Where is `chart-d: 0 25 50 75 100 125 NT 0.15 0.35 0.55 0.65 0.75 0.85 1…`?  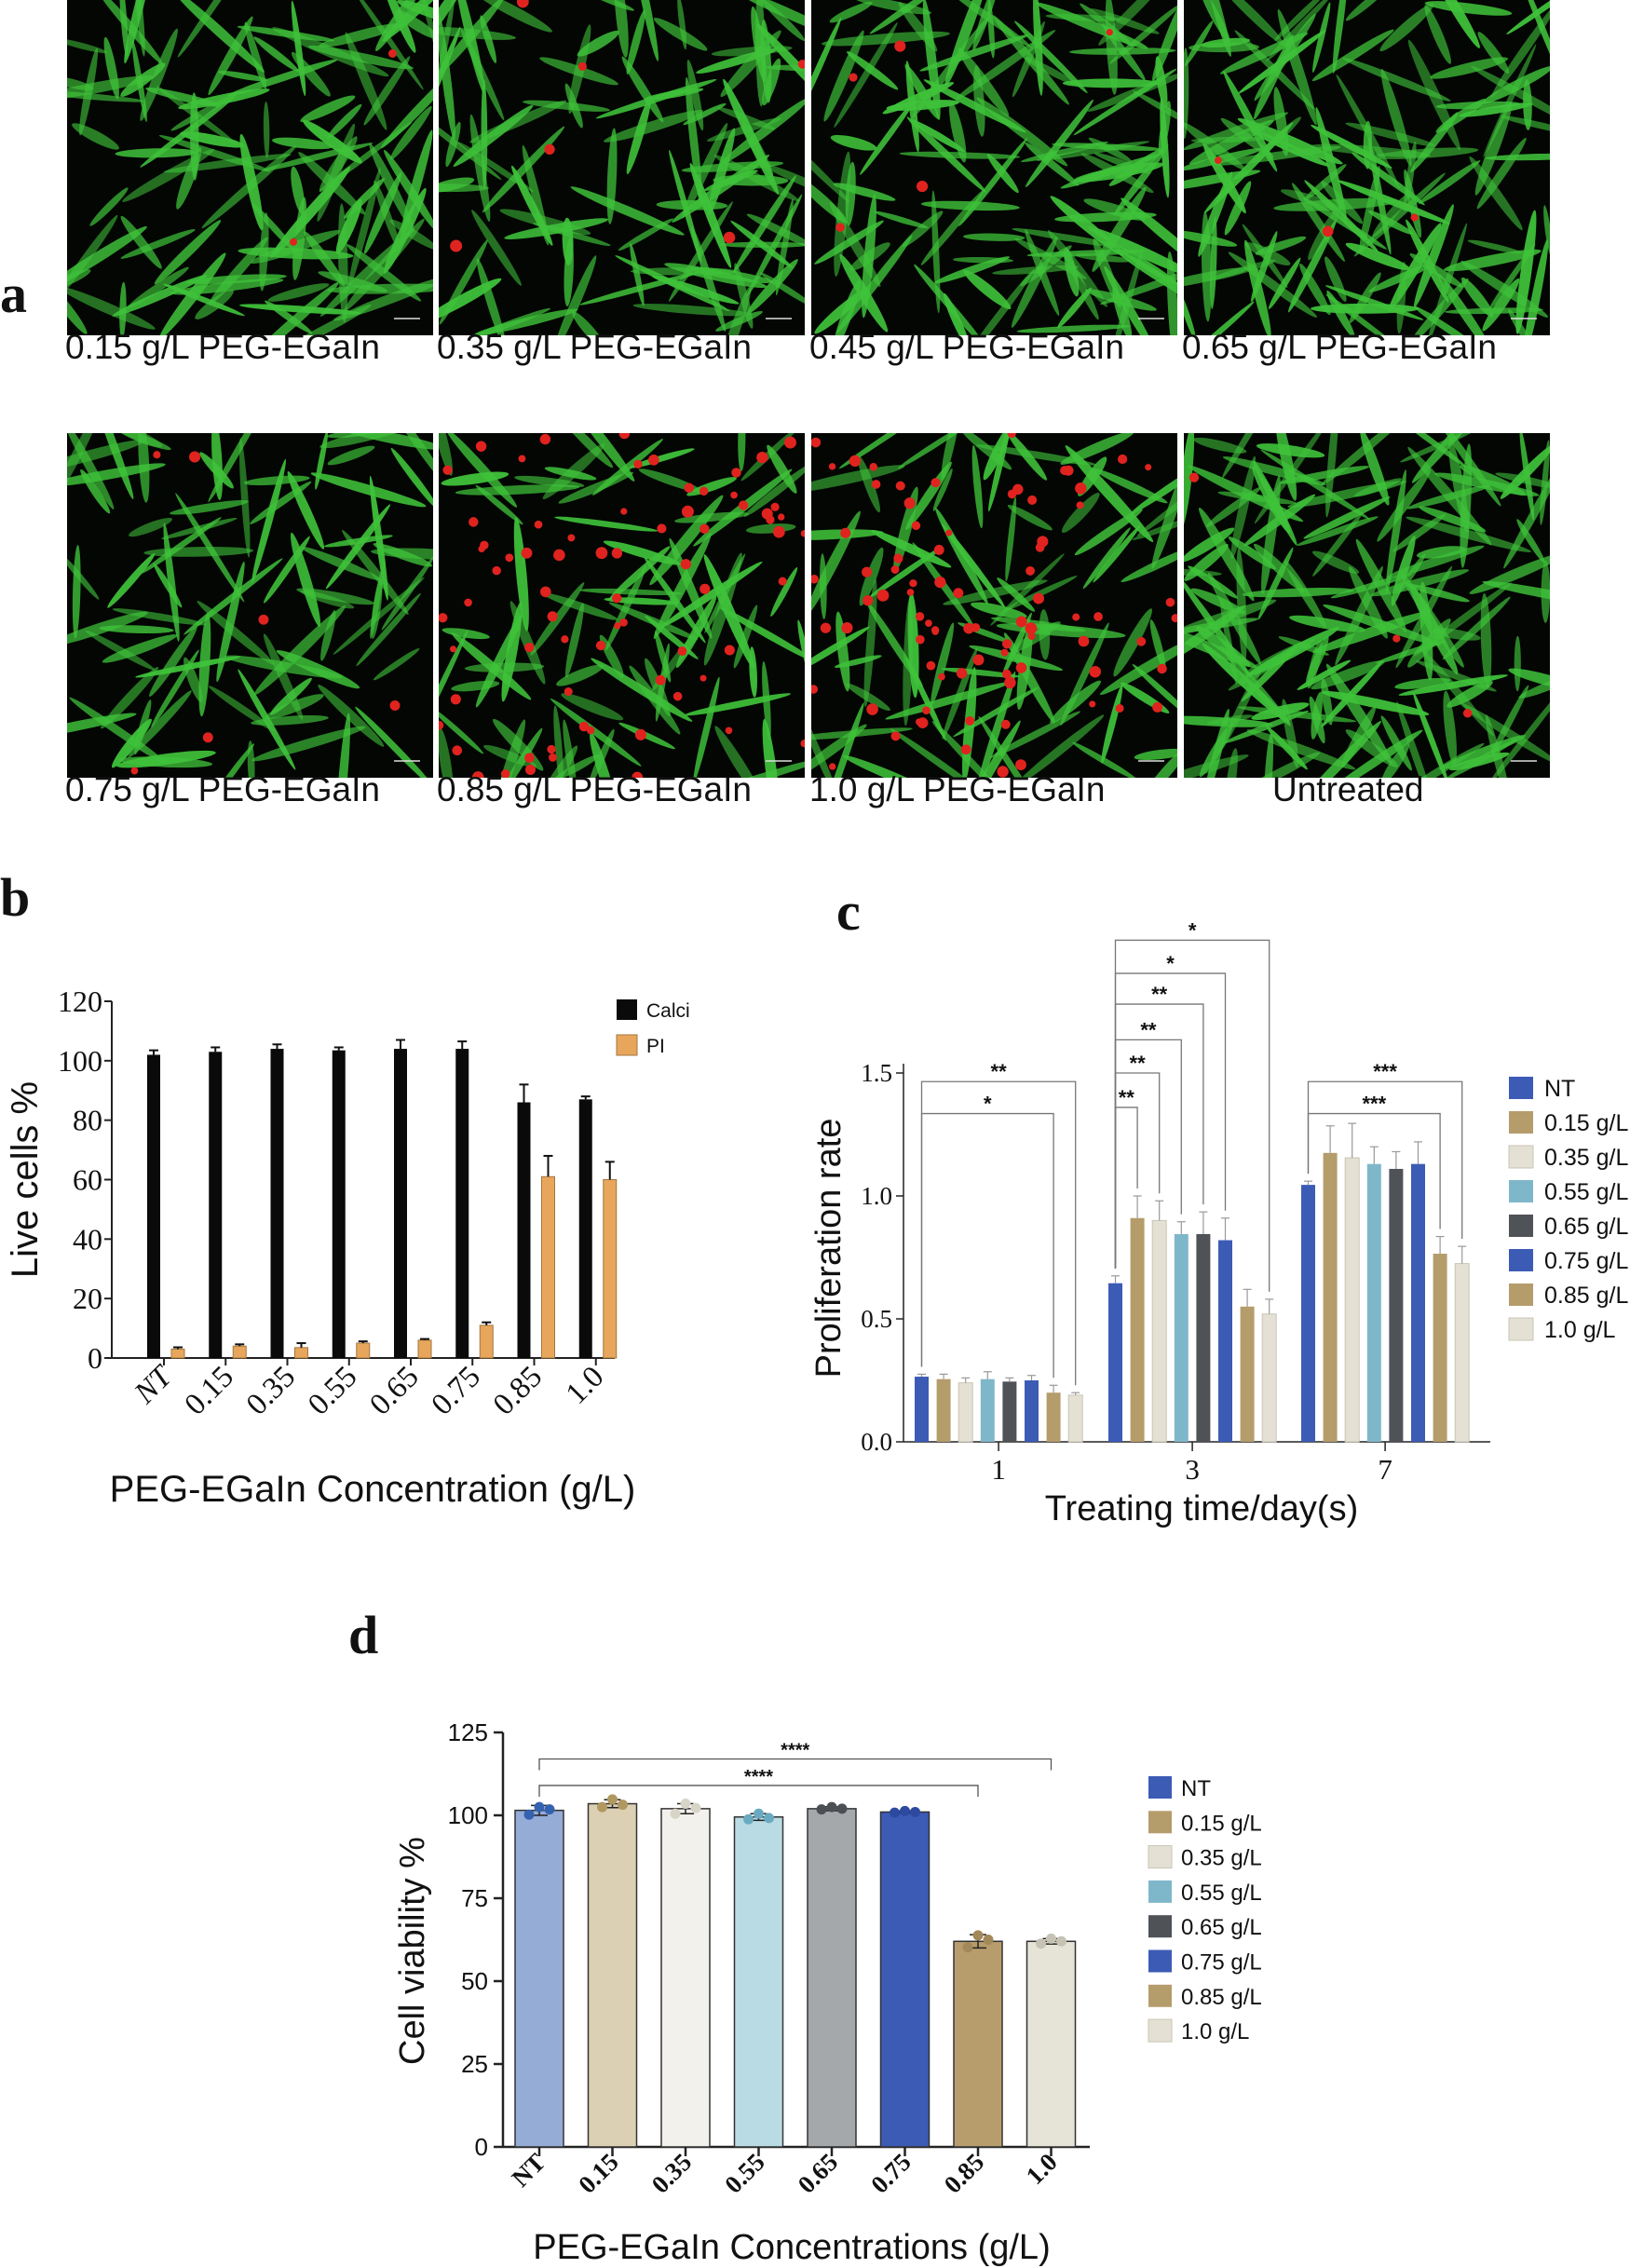 chart-d: 0 25 50 75 100 125 NT 0.15 0.35 0.55 0.65 0.75 0.85 1… is located at coordinates (827, 1992).